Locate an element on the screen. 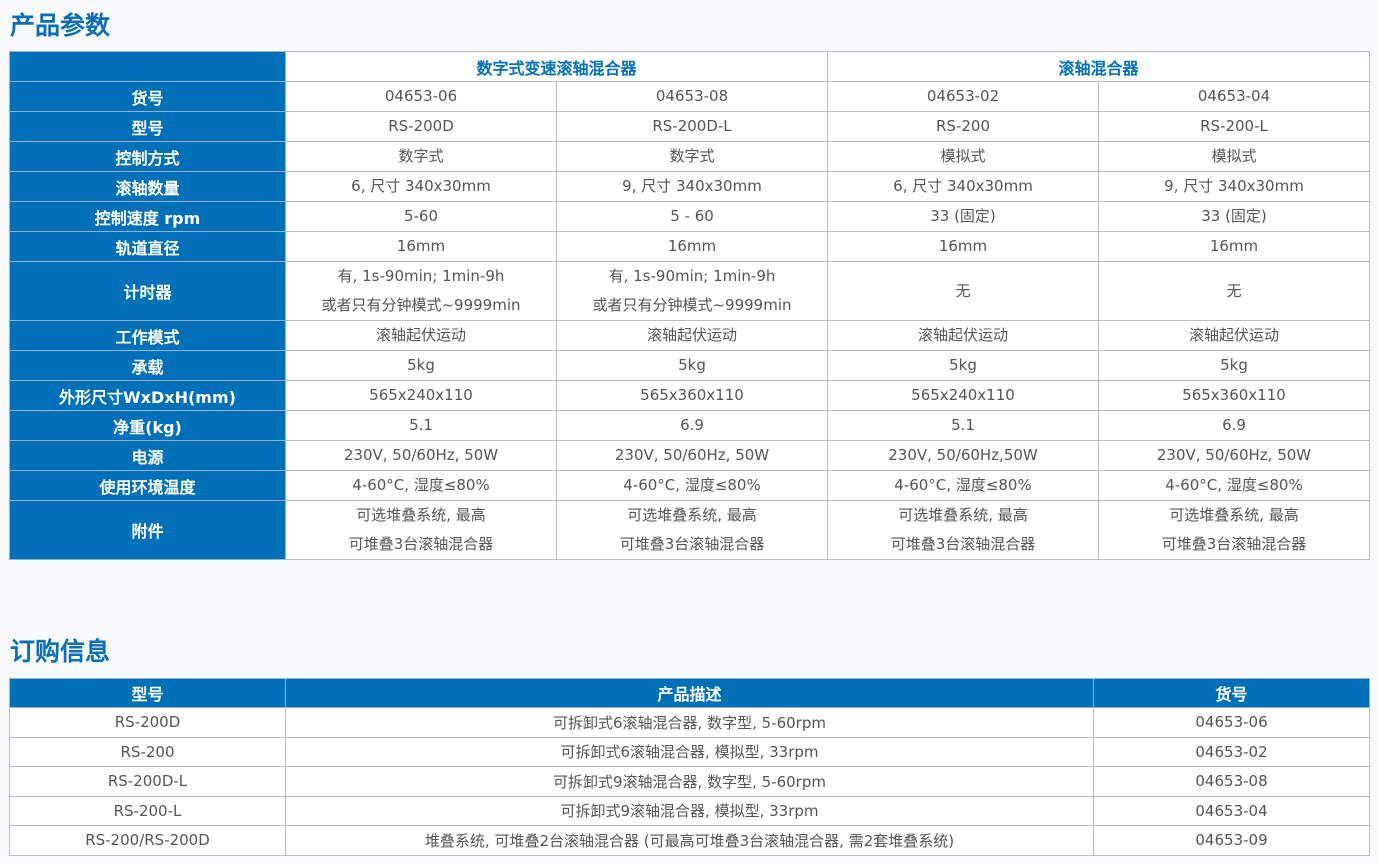 This screenshot has width=1378, height=863. cell: 可拆卸式6滚轴混合器, 数字型, 5-60rpm is located at coordinates (689, 722).